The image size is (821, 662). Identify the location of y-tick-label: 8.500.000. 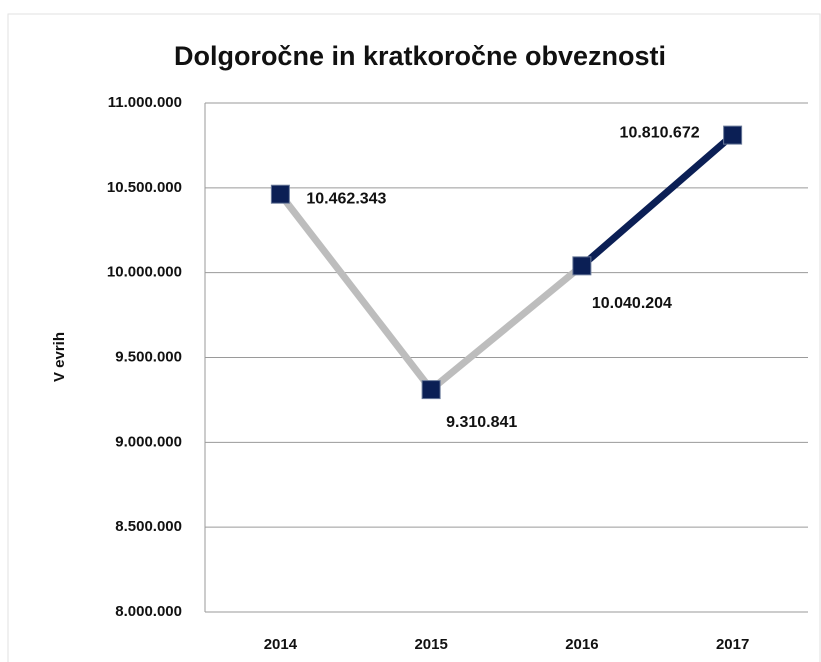
(148, 526).